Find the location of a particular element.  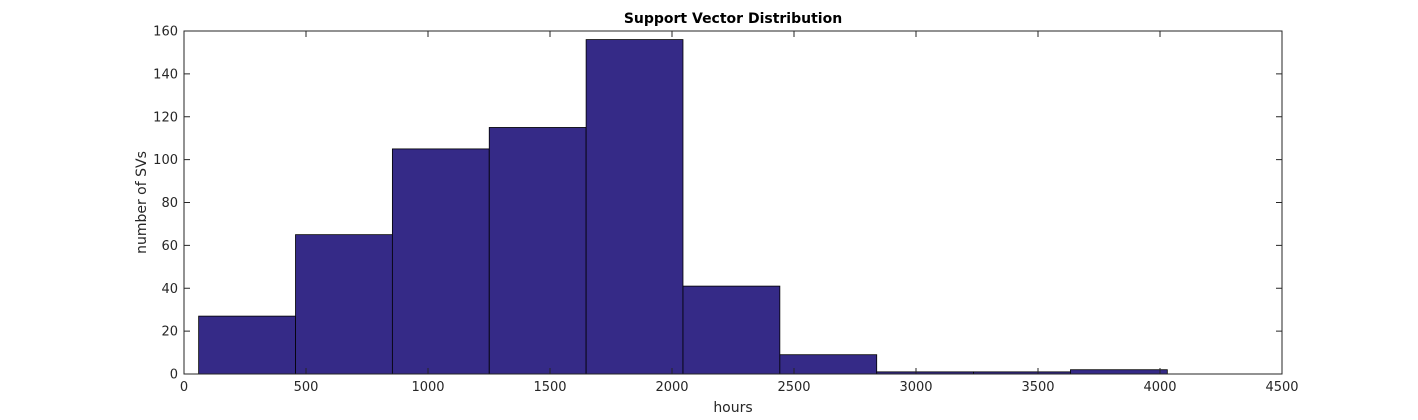

y-axis-label: number of SVs is located at coordinates (142, 202).